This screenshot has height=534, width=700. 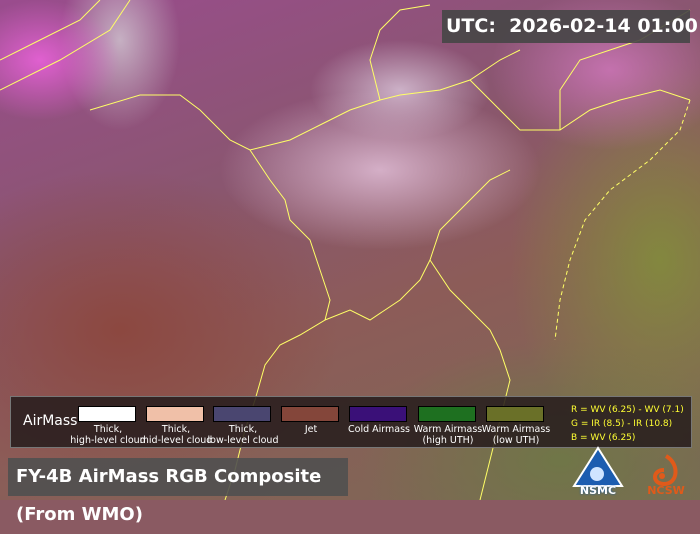 What do you see at coordinates (178, 491) in the screenshot?
I see `image-title: FY-4B AirMass RGB Composite (From WMO)` at bounding box center [178, 491].